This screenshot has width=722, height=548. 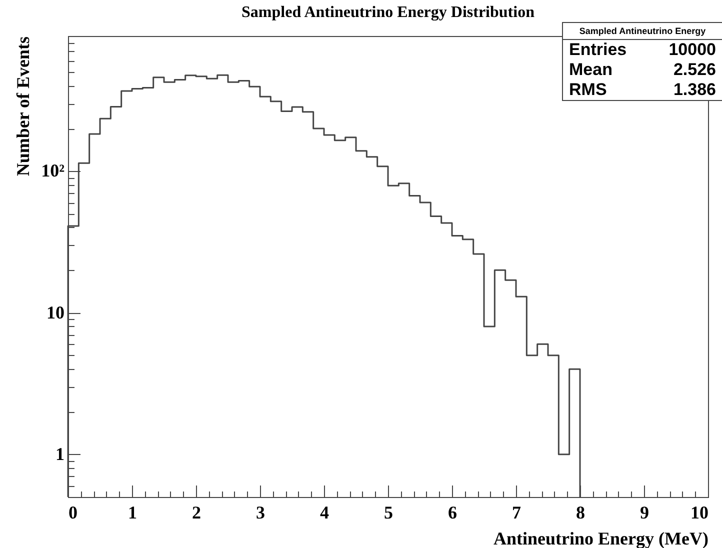 I want to click on annotation: 1.386, so click(x=694, y=90).